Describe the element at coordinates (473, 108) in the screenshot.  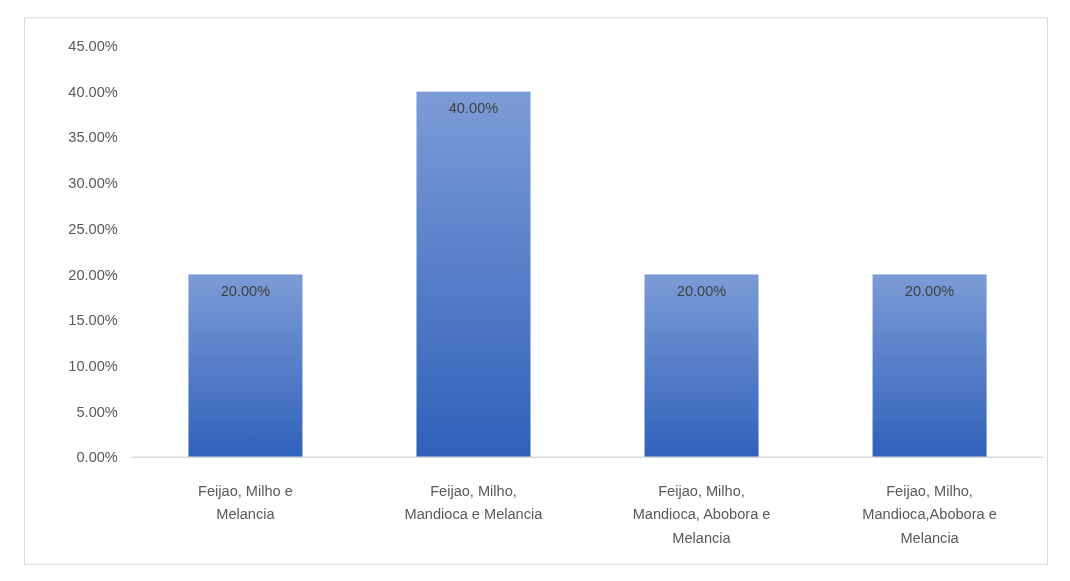
I see `data-label: 40.00%` at that location.